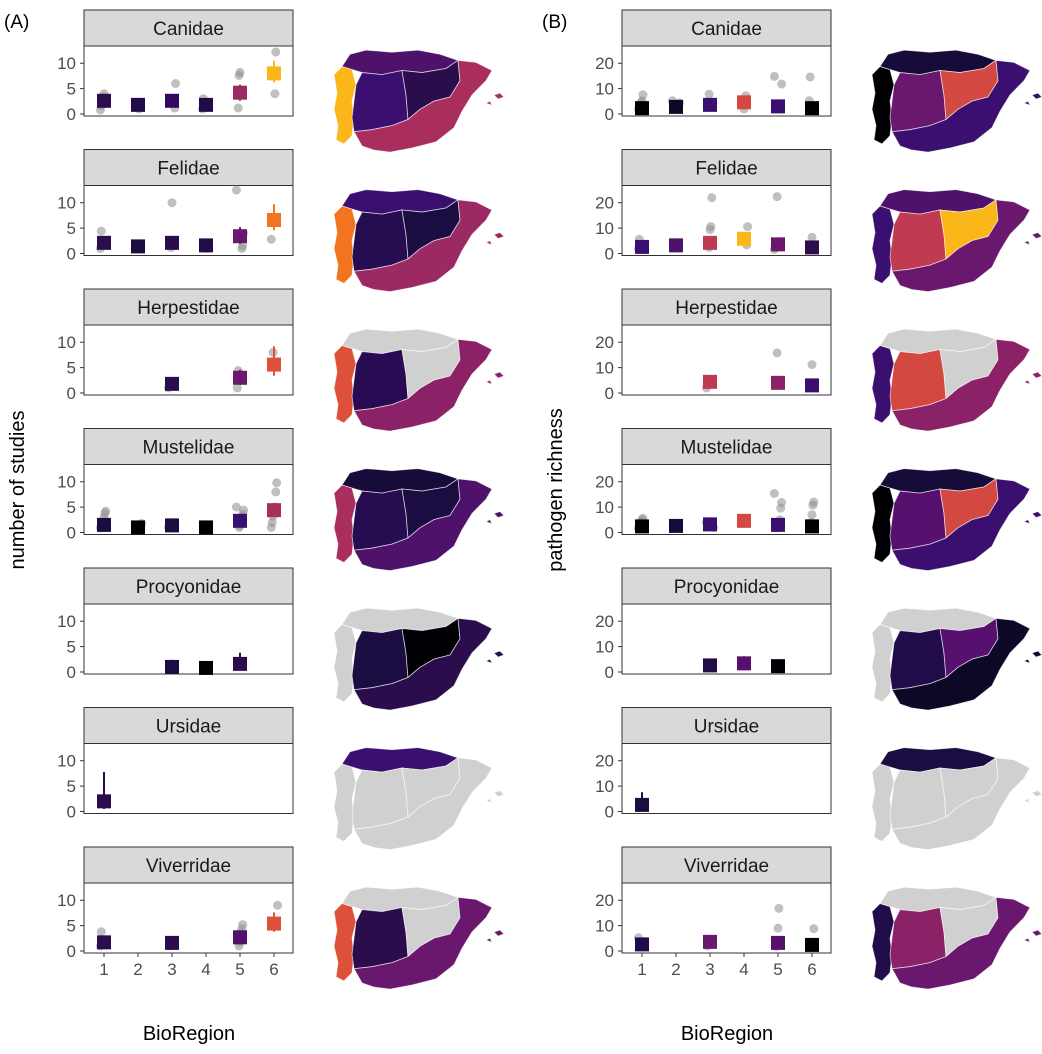 This screenshot has height=1054, width=1042. What do you see at coordinates (713, 485) in the screenshot?
I see `facet-mustelidae: Mustelidae 0 10 20` at bounding box center [713, 485].